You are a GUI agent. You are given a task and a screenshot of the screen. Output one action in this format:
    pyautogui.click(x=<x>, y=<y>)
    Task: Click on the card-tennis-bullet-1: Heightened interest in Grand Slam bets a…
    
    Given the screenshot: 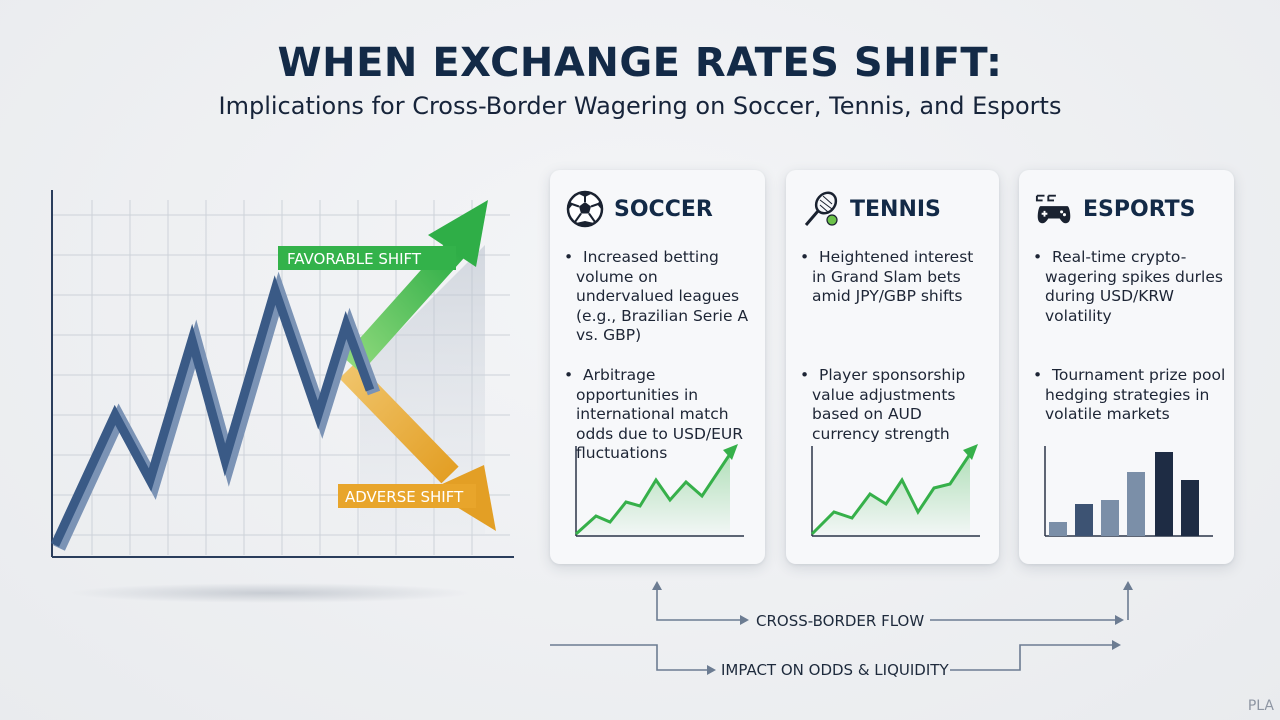 What is the action you would take?
    pyautogui.click(x=895, y=277)
    